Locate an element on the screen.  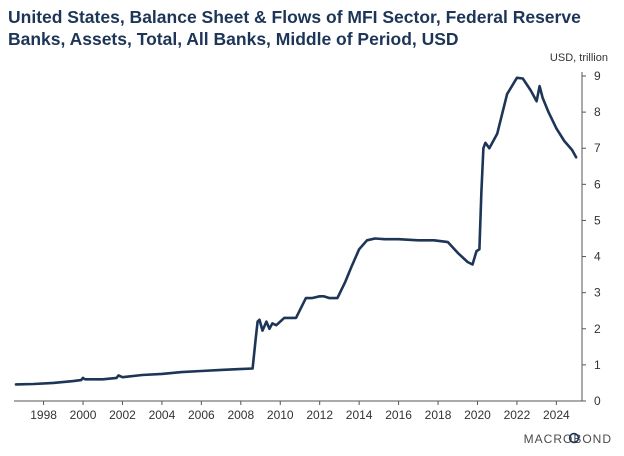
x-tick-label: 2006 is located at coordinates (201, 415).